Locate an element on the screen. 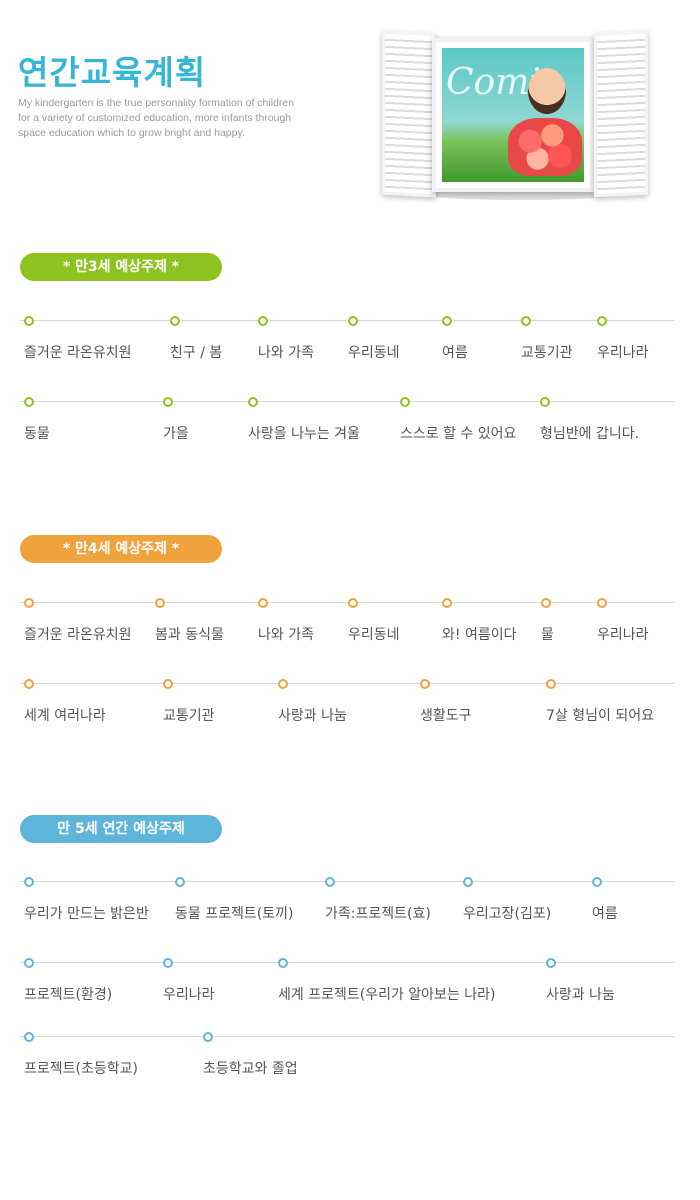 The image size is (700, 1200). topic-label: 세계 프로젝트(우리가 알아보는 나라) is located at coordinates (387, 995).